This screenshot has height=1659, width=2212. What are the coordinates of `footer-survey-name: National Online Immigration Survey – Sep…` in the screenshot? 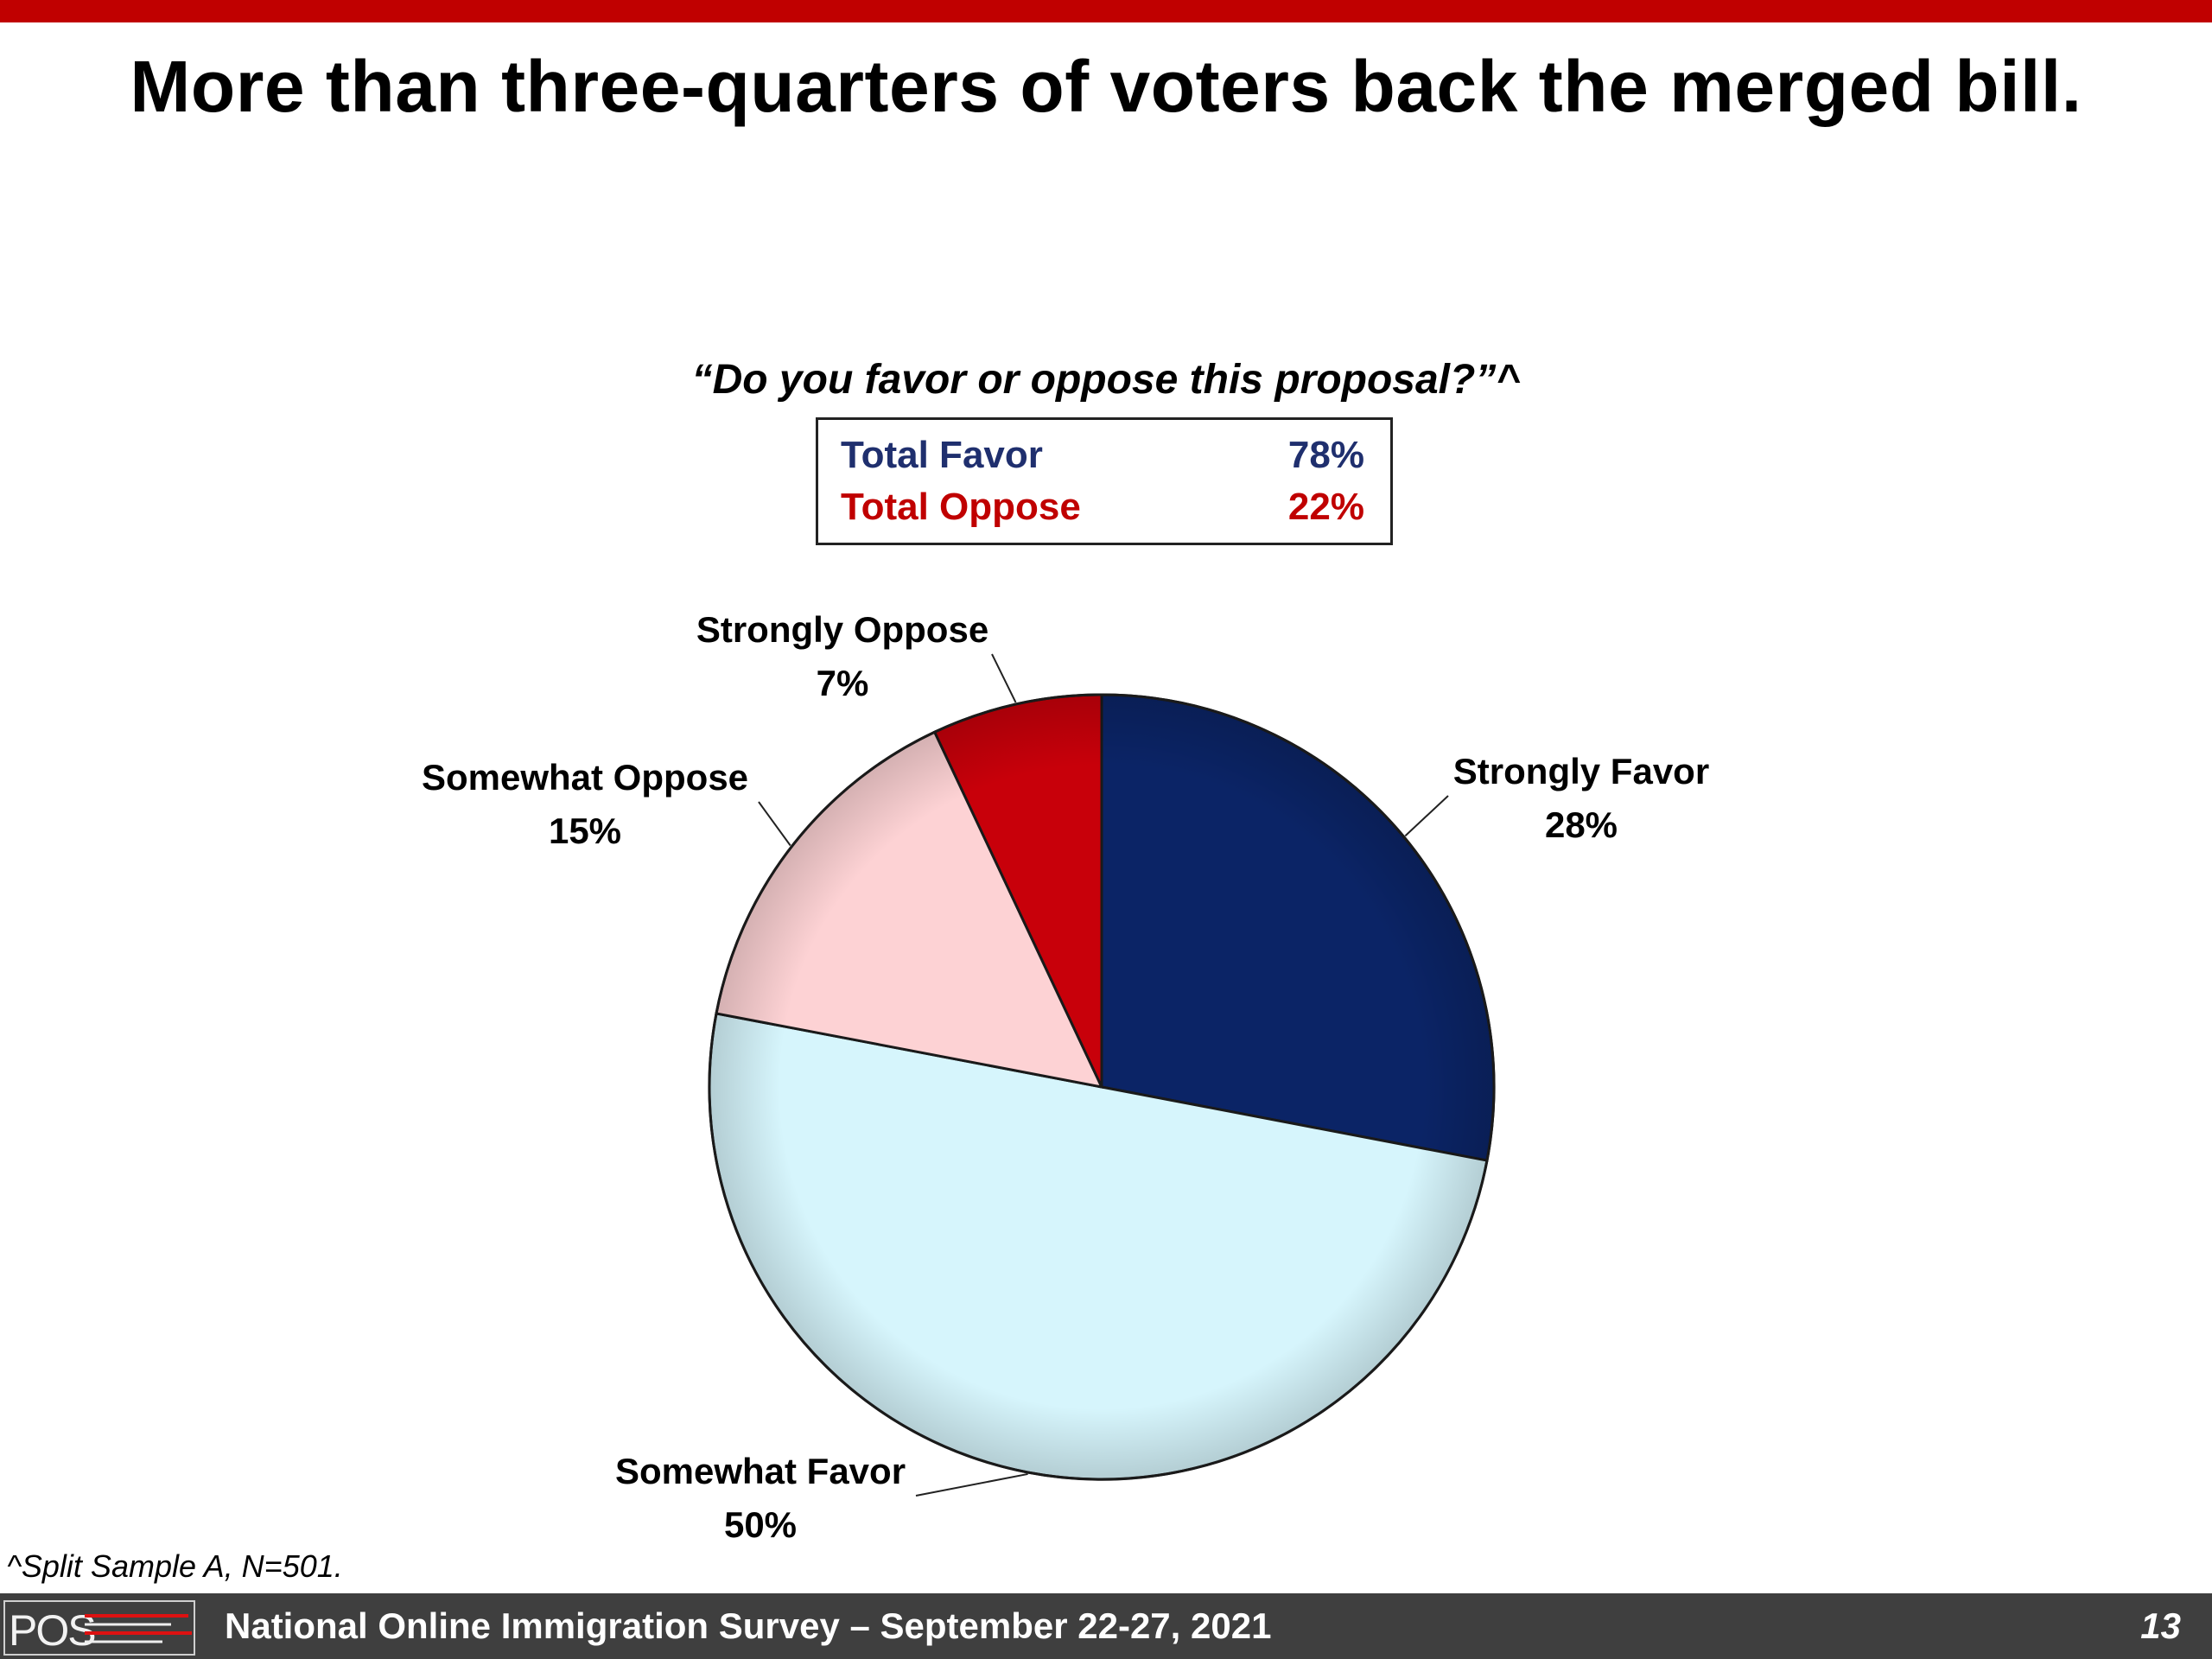 It's located at (748, 1625).